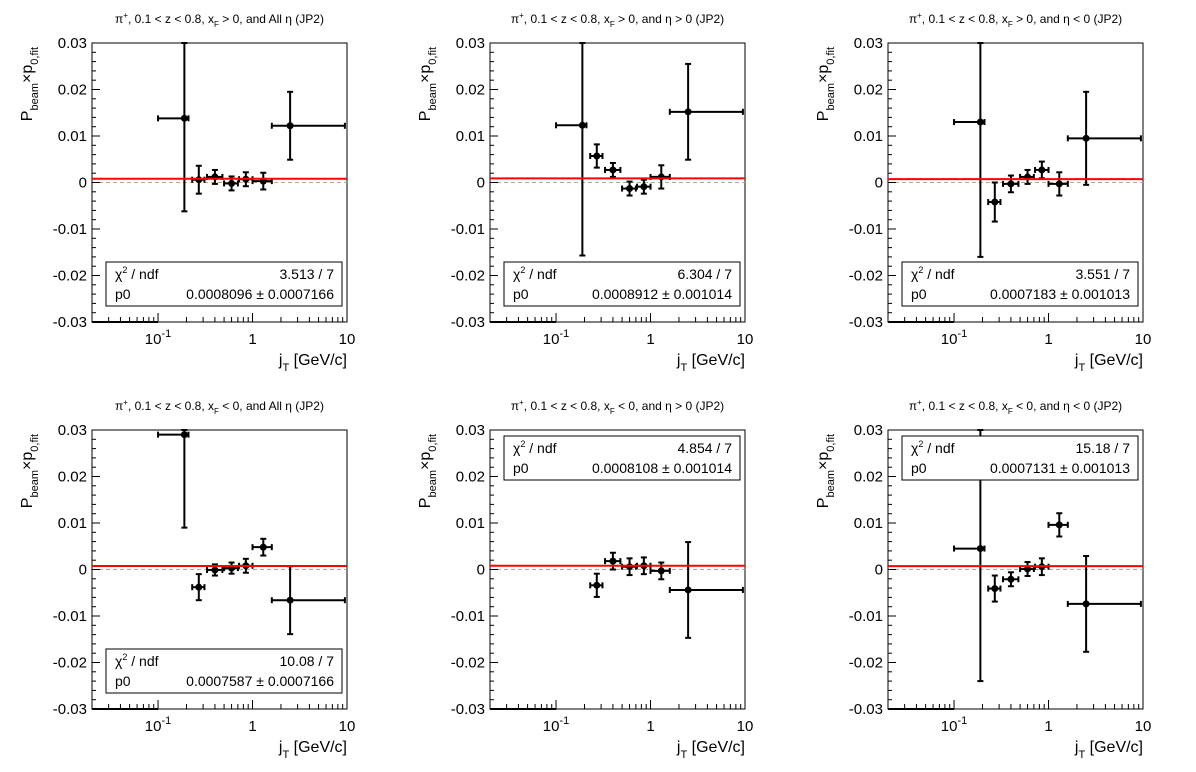 The image size is (1196, 772). What do you see at coordinates (260, 294) in the screenshot?
I see `stats-p0-value: 0.0008096 ± 0.0007166` at bounding box center [260, 294].